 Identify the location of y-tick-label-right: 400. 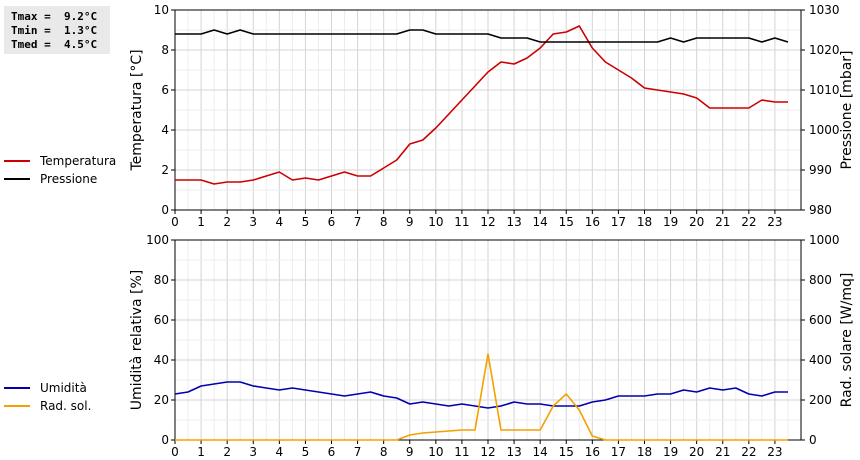
(820, 360).